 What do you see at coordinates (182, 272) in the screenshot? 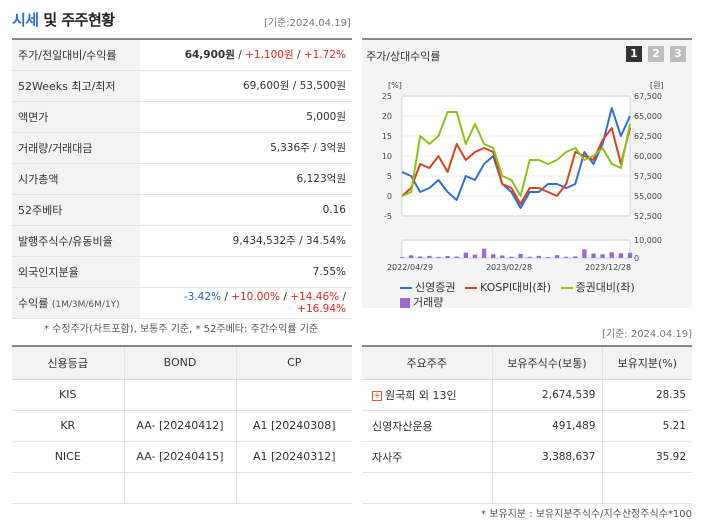
I see `table-row: 외국인지분율 7.55%` at bounding box center [182, 272].